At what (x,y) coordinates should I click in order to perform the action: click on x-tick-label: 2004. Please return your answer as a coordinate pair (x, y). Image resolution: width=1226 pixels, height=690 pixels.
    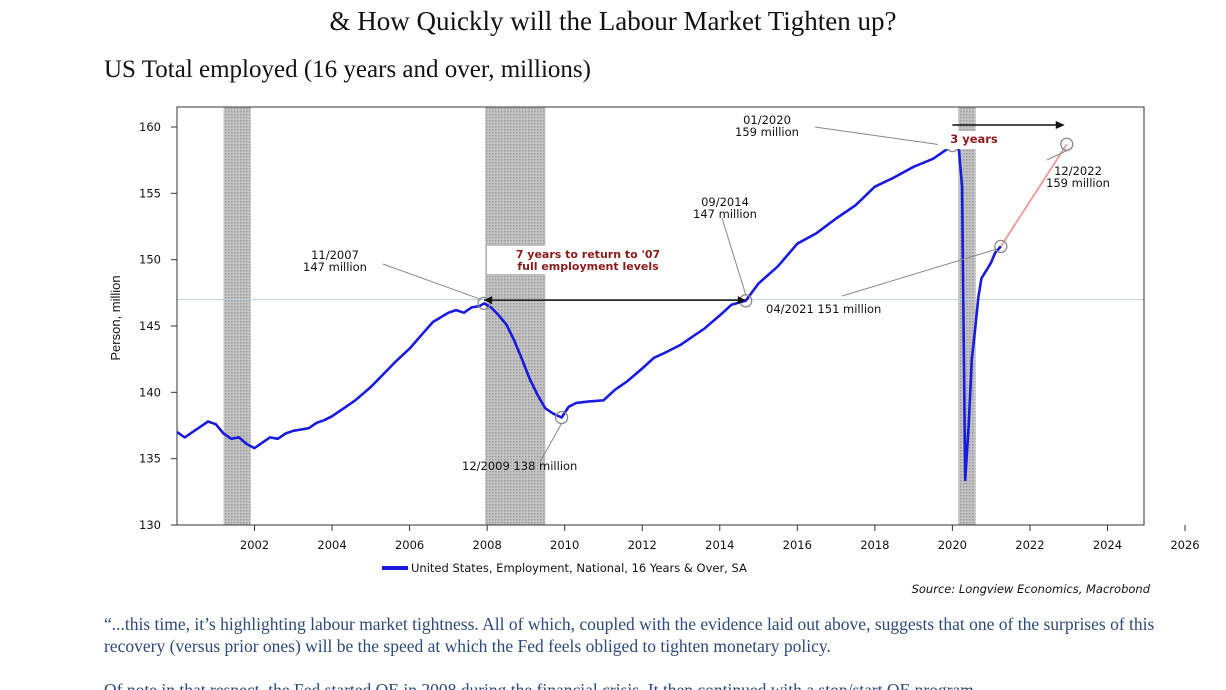
    Looking at the image, I should click on (331, 545).